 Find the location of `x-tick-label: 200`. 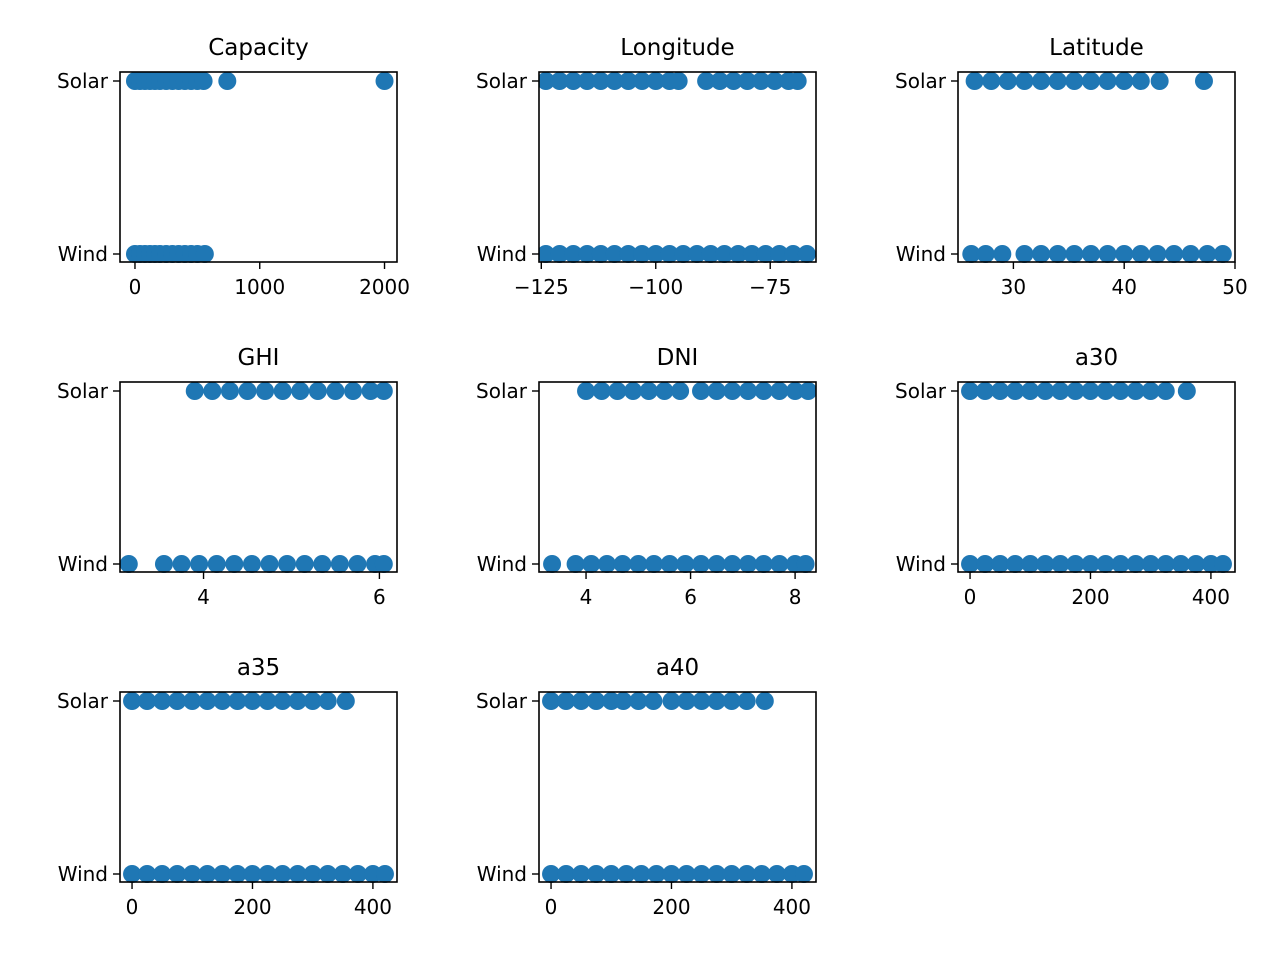

x-tick-label: 200 is located at coordinates (671, 907).